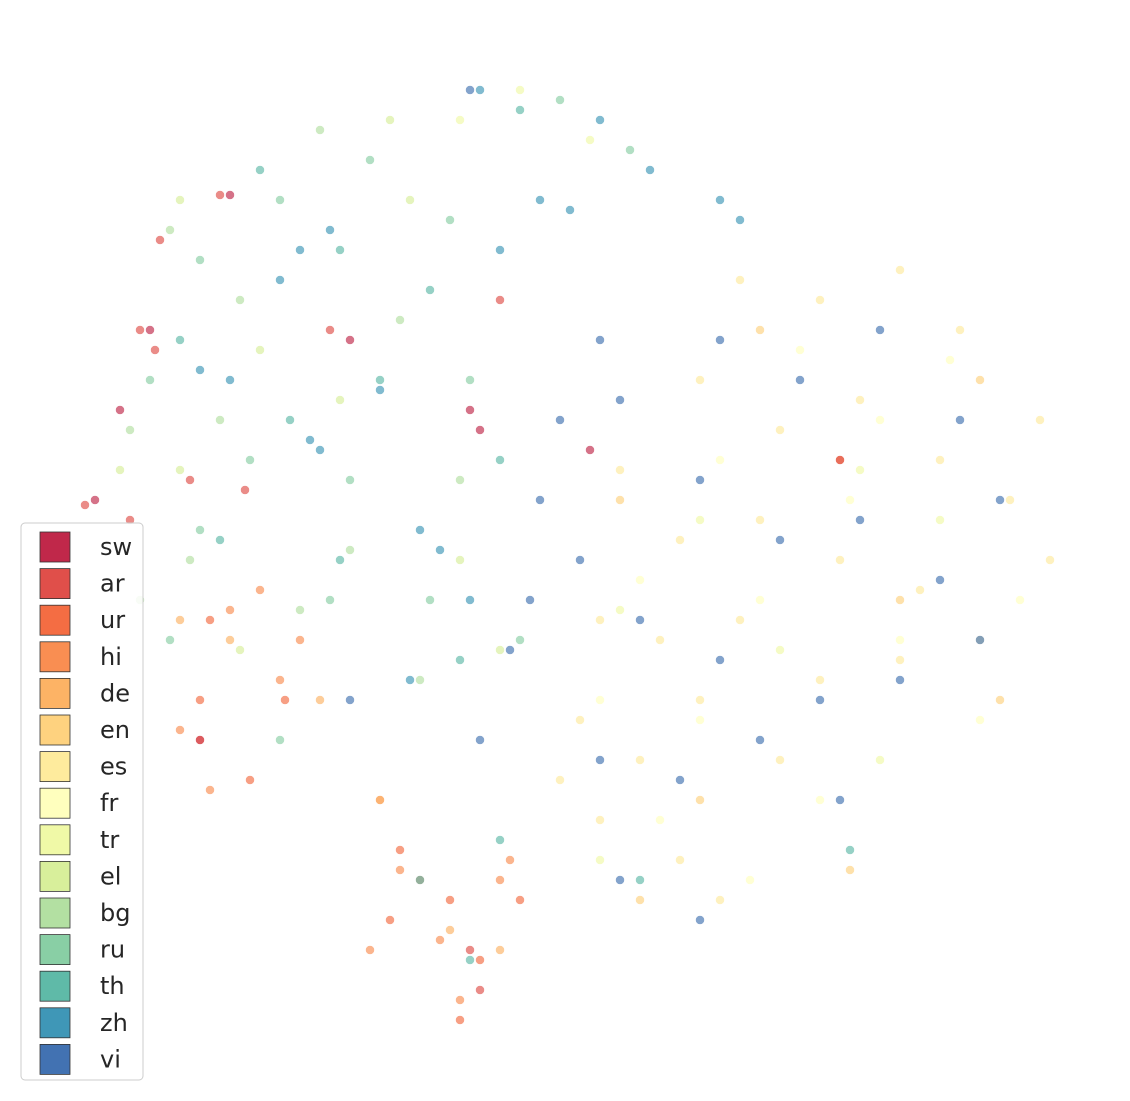 Image resolution: width=1130 pixels, height=1101 pixels. Describe the element at coordinates (109, 803) in the screenshot. I see `legend-label: fr` at that location.